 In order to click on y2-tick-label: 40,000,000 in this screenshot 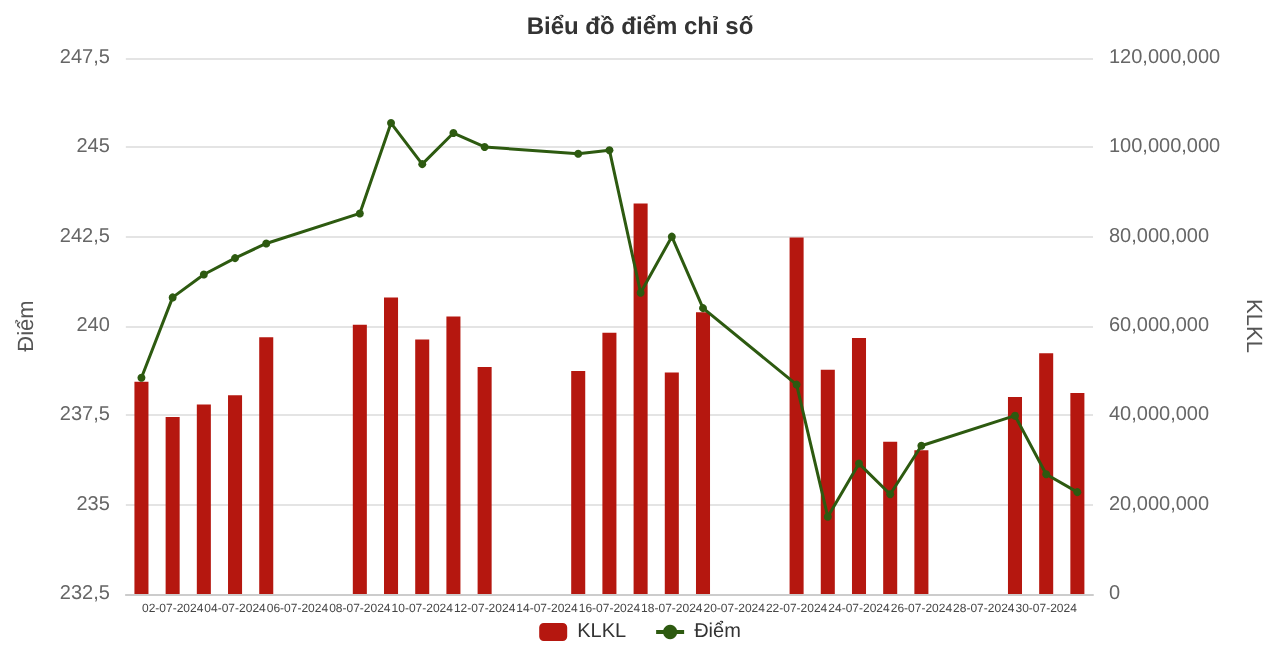, I will do `click(1159, 415)`.